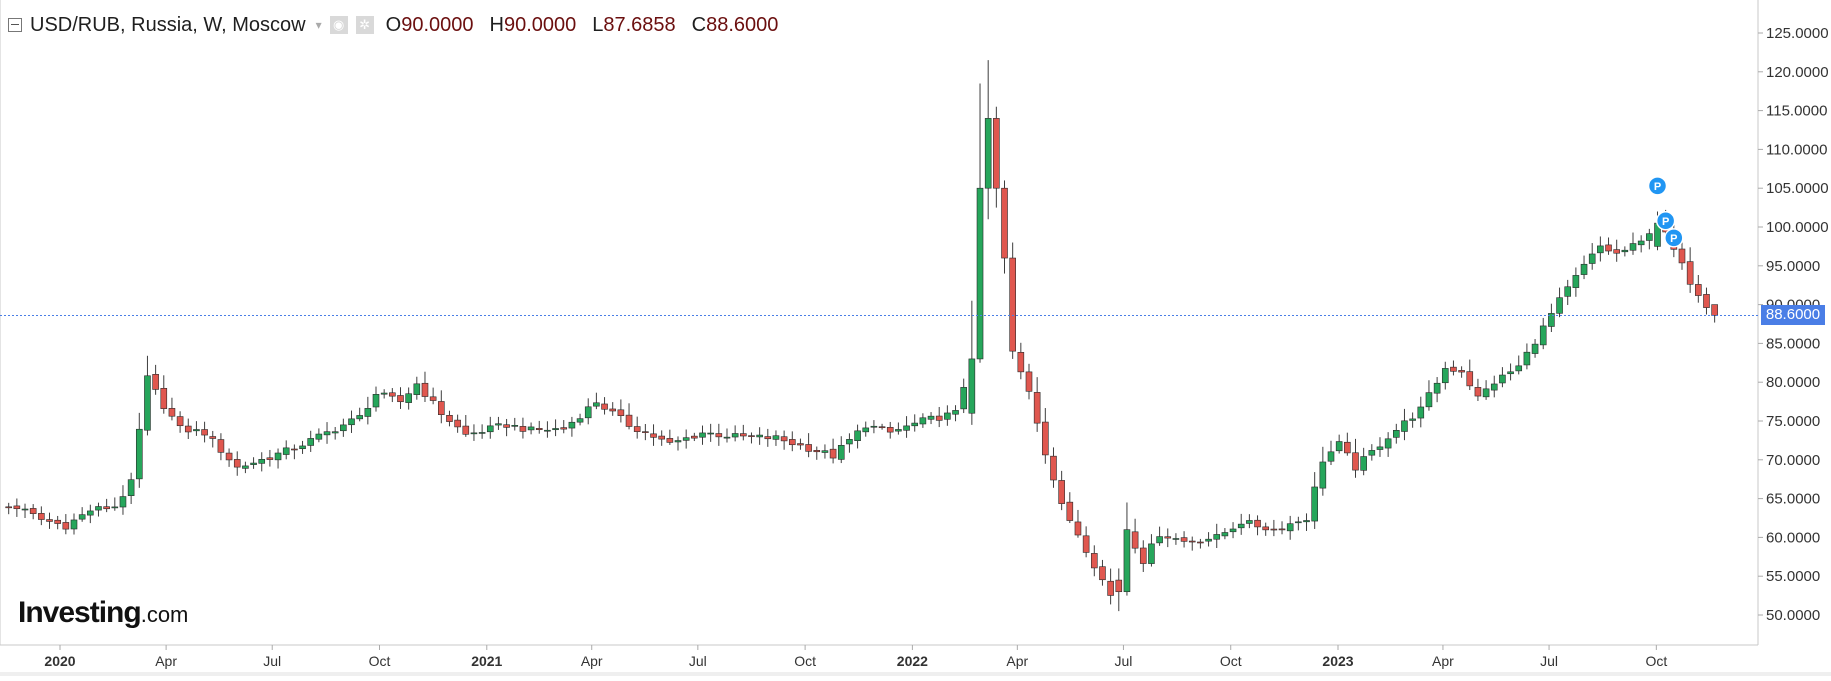 The image size is (1831, 681). What do you see at coordinates (1797, 33) in the screenshot?
I see `y-tick-label: 125.0000` at bounding box center [1797, 33].